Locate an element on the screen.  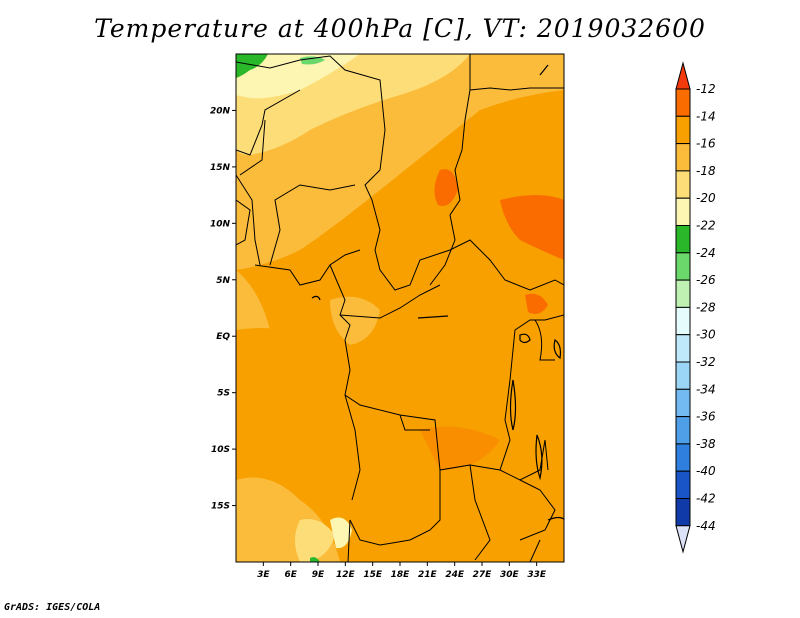
colorbar-label: -12 is located at coordinates (706, 89).